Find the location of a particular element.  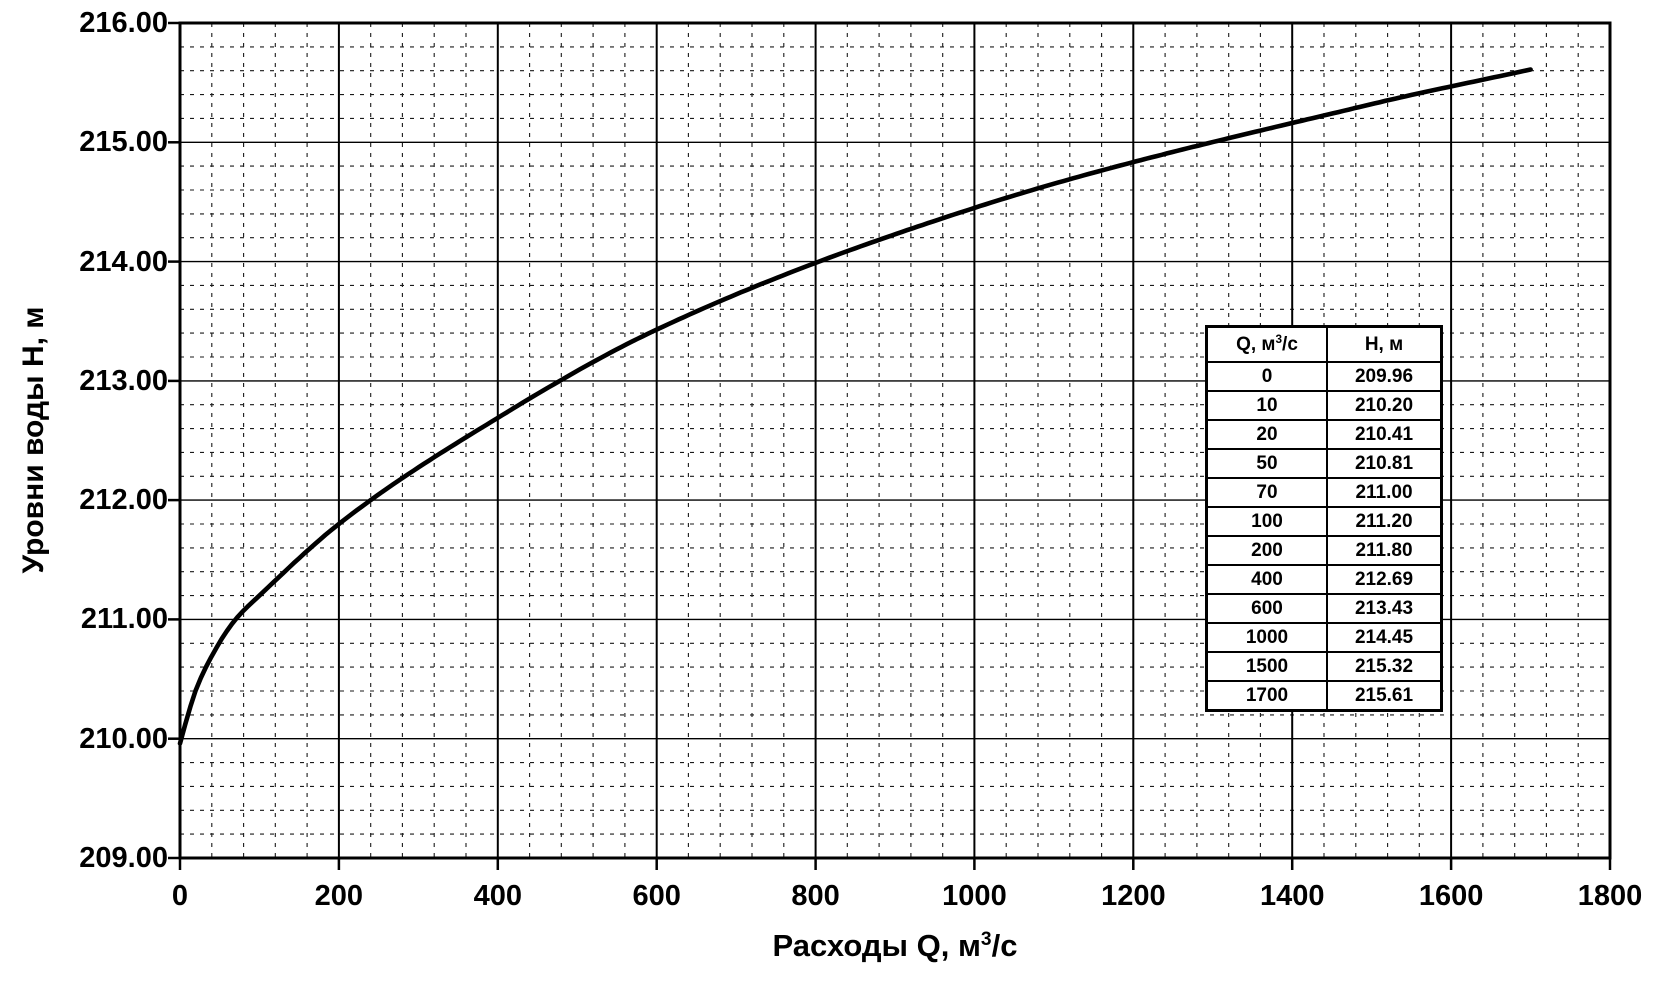

rating-table-q-value: 400 is located at coordinates (1266, 579).